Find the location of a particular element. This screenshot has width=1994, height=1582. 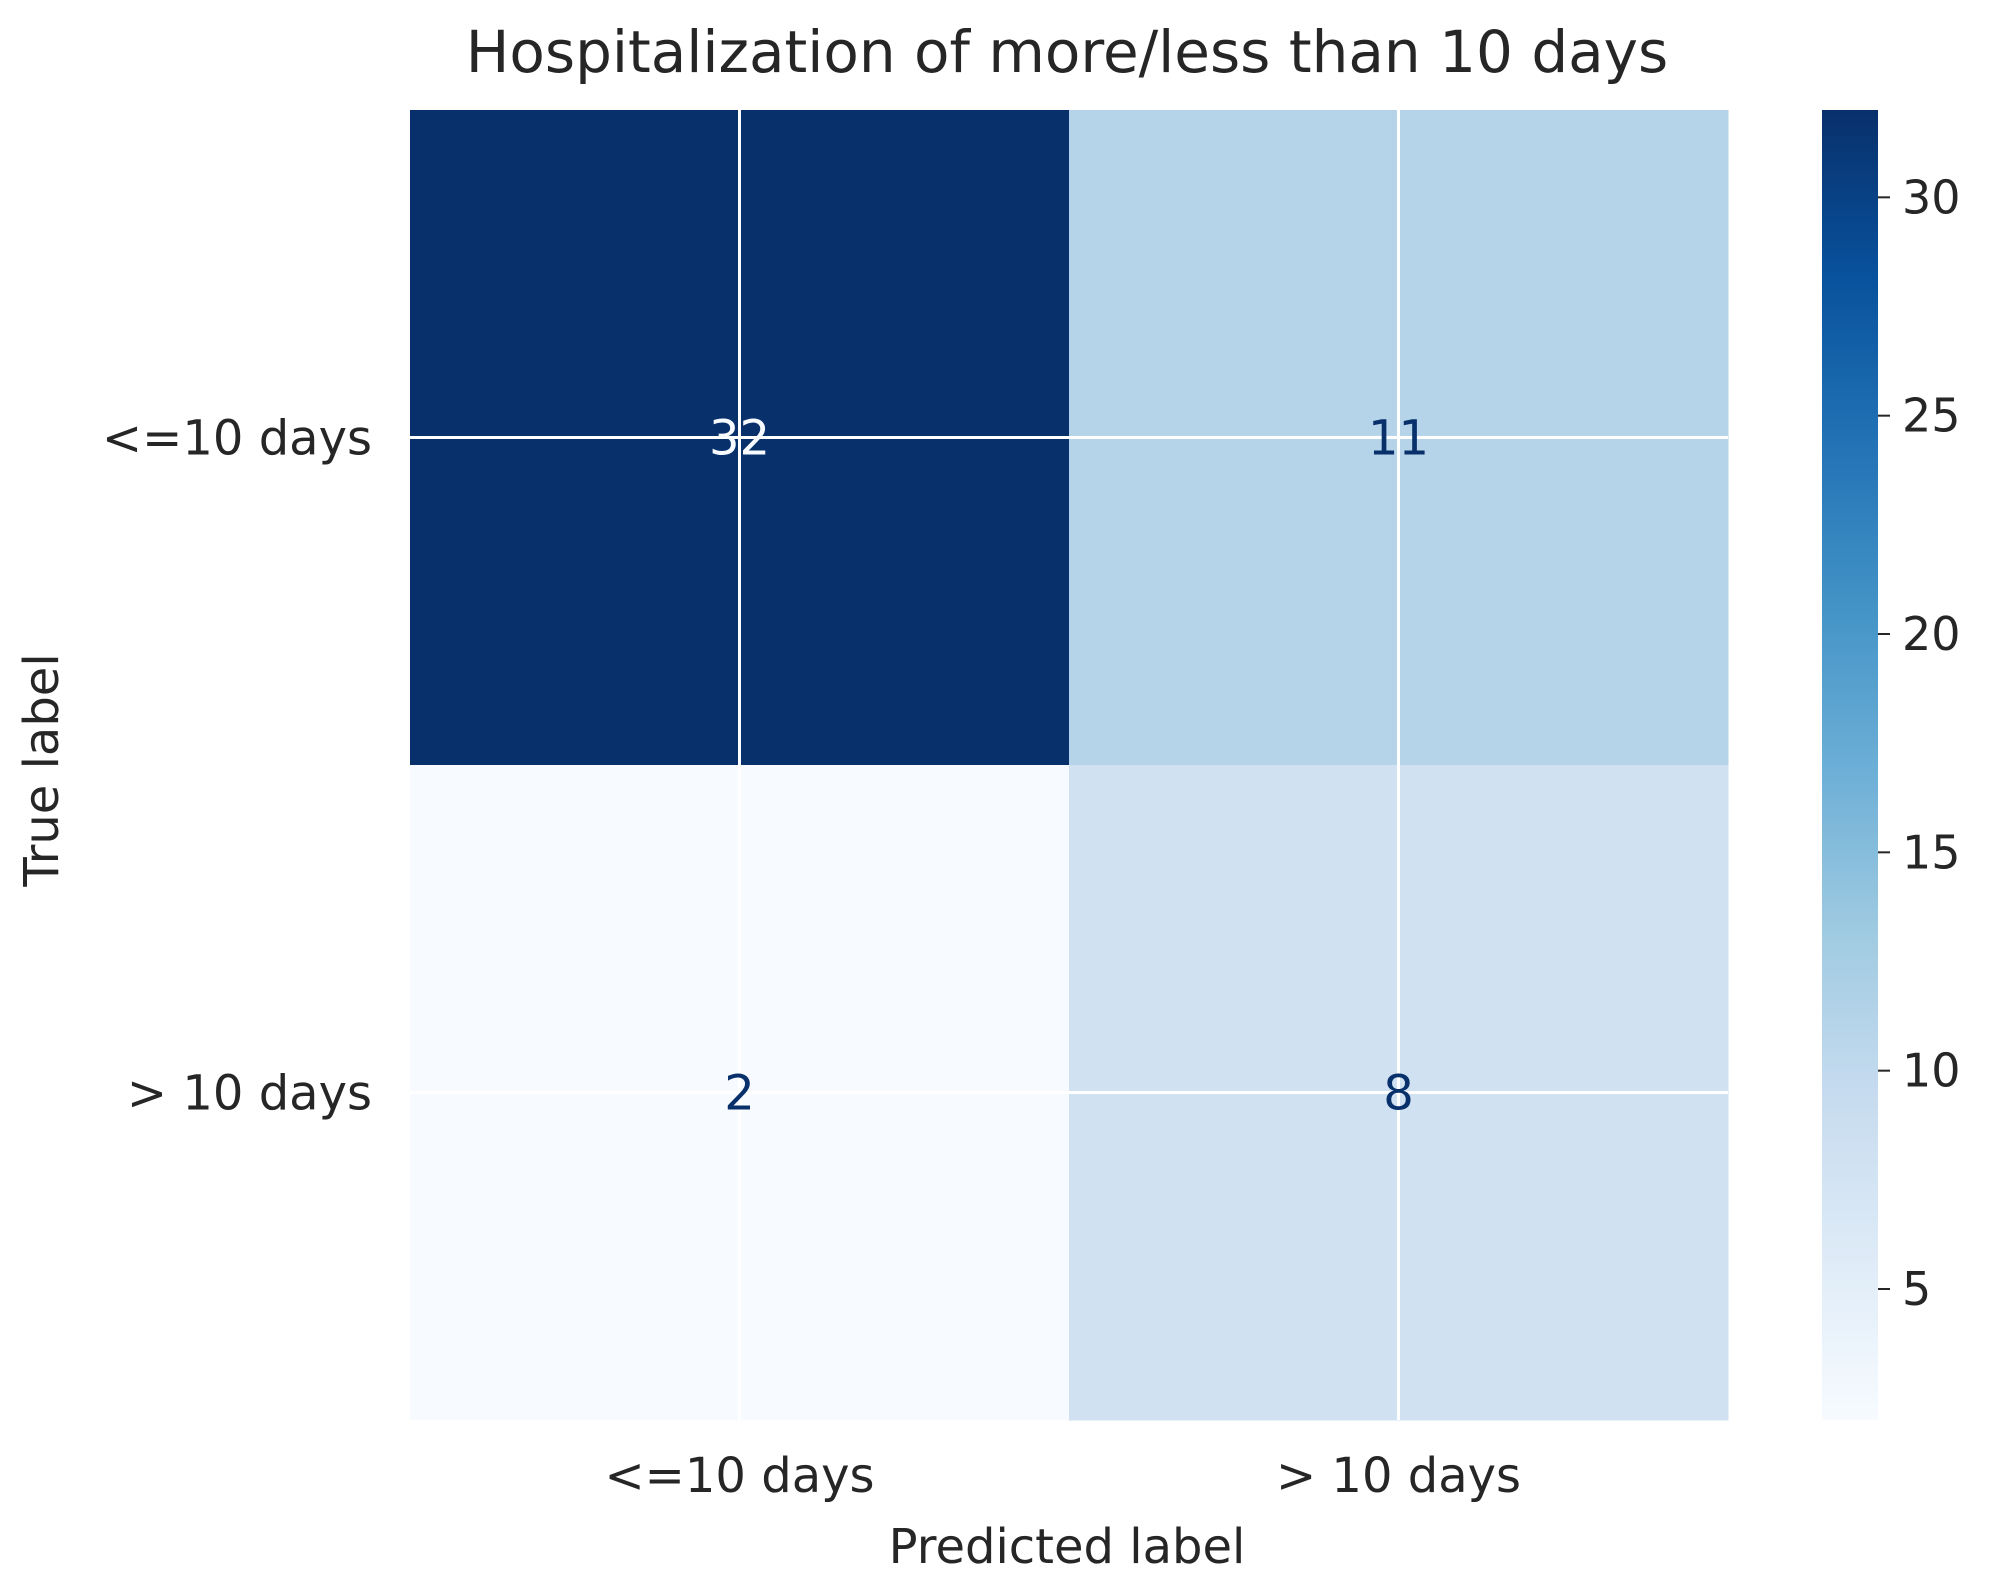

cell-value-label-r0-c1: 11 is located at coordinates (1398, 439).